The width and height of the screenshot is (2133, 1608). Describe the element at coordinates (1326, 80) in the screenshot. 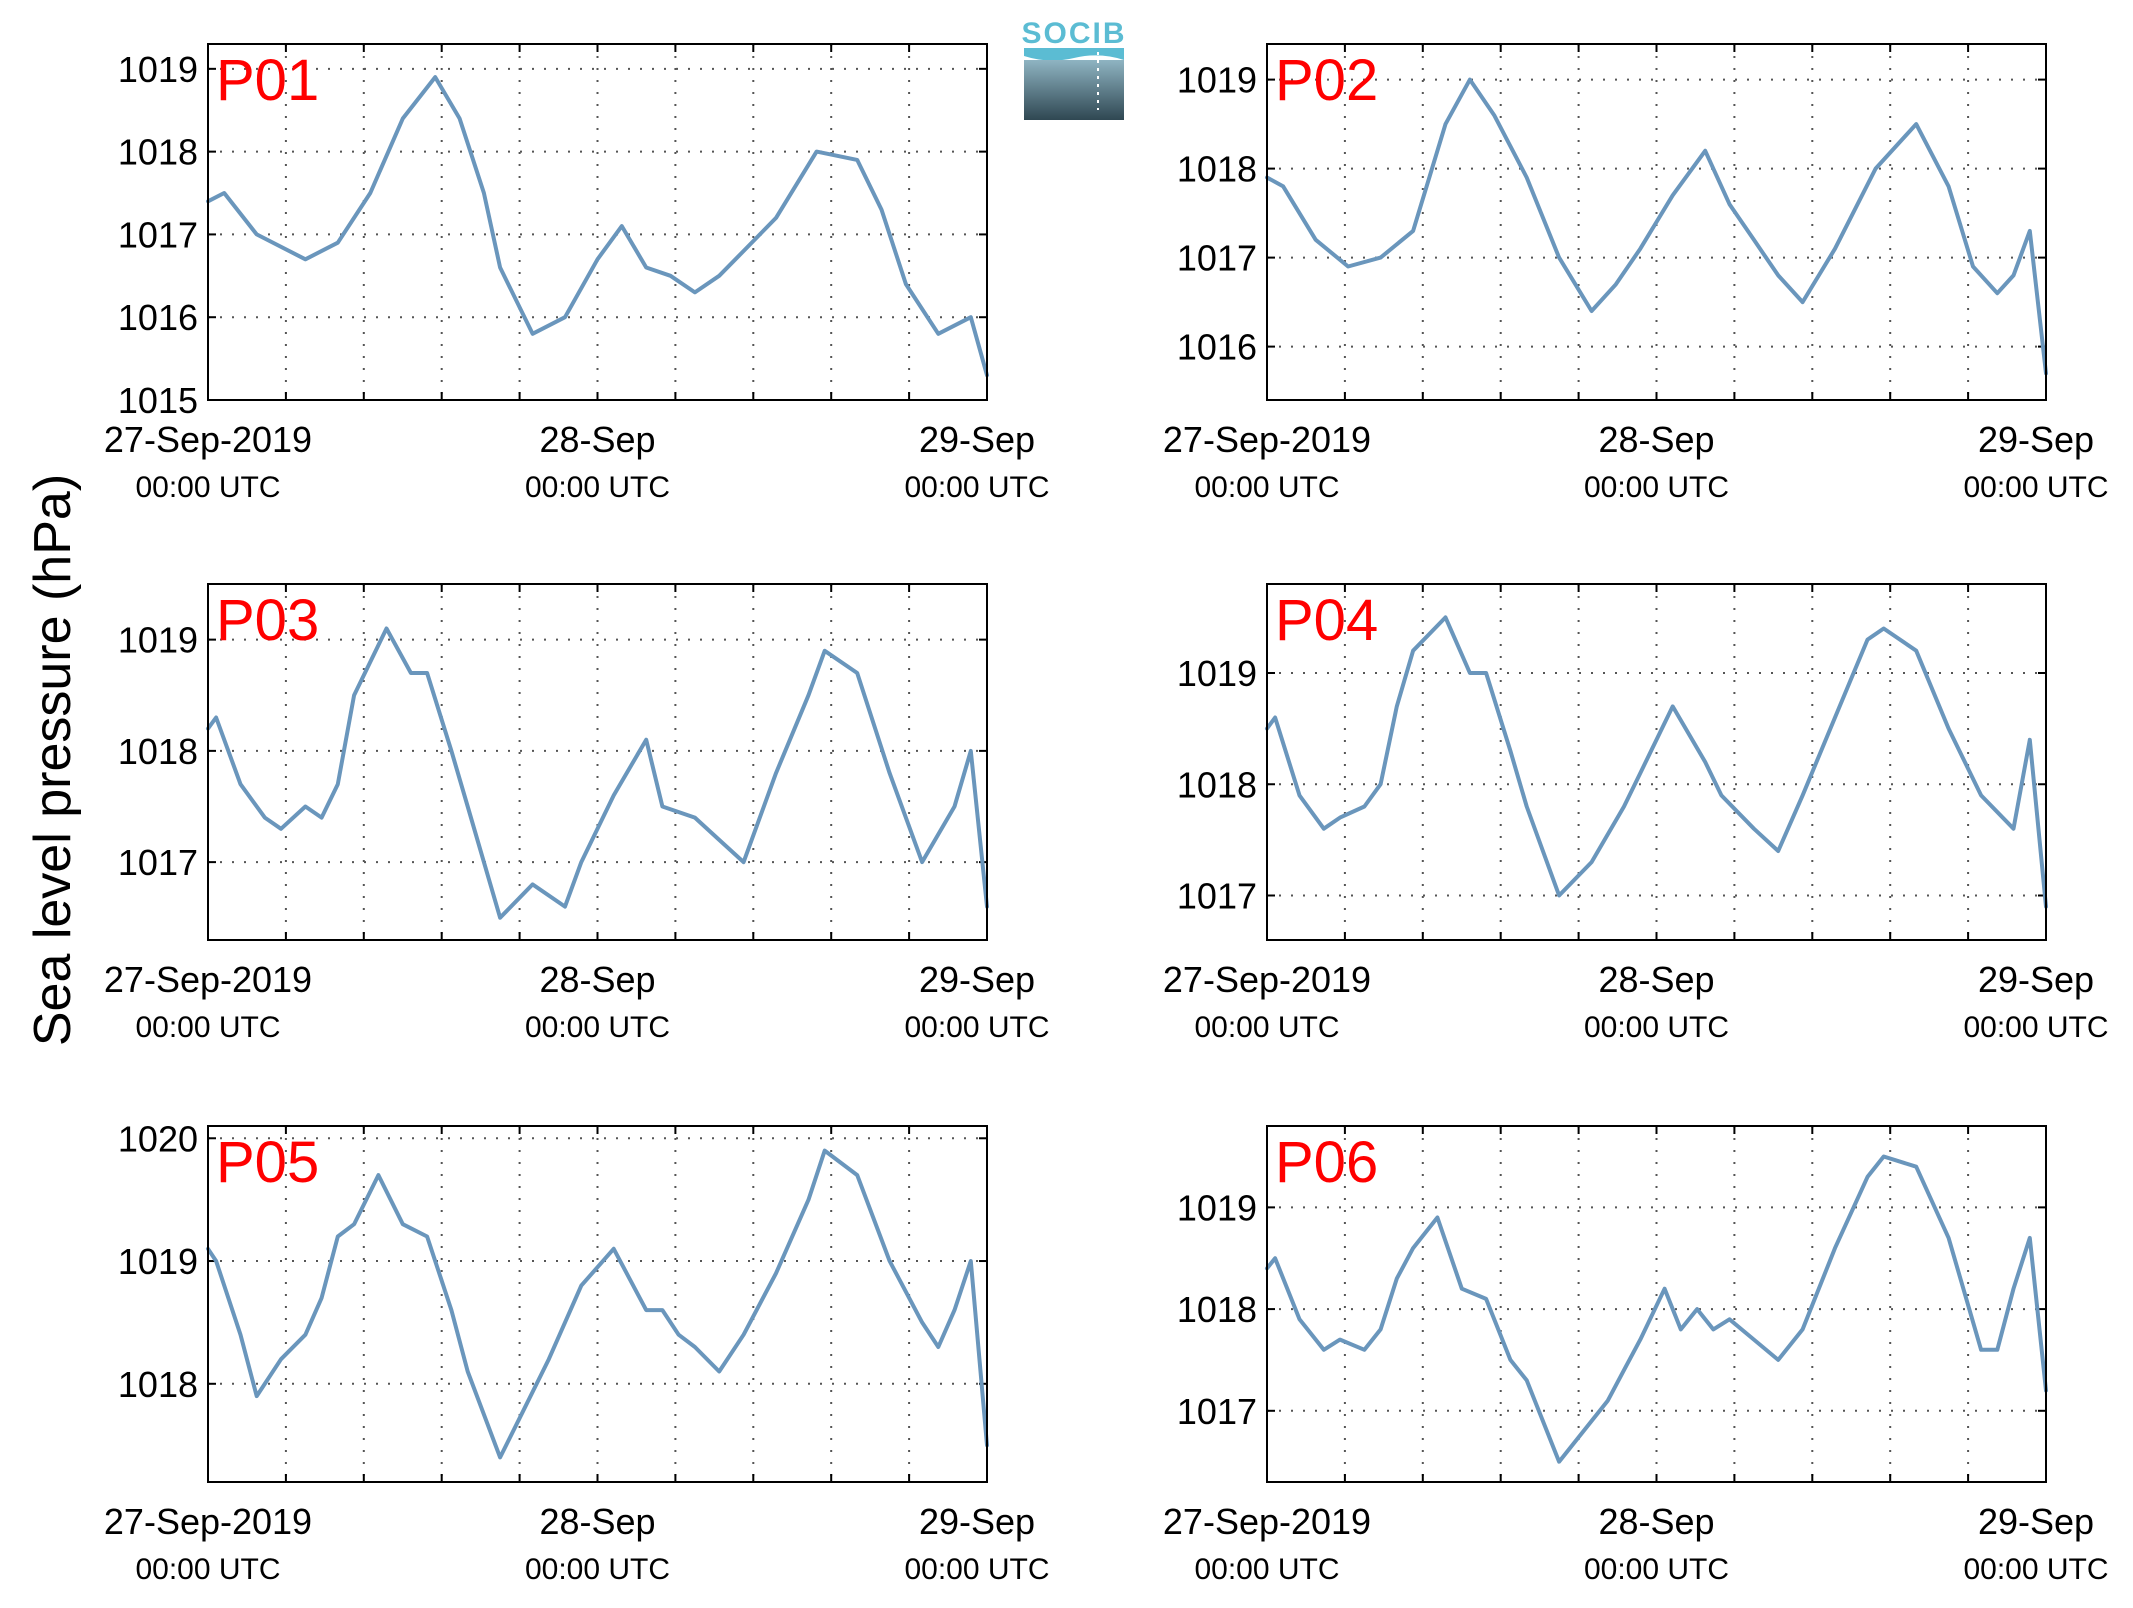

I see `panel-label: P02` at that location.